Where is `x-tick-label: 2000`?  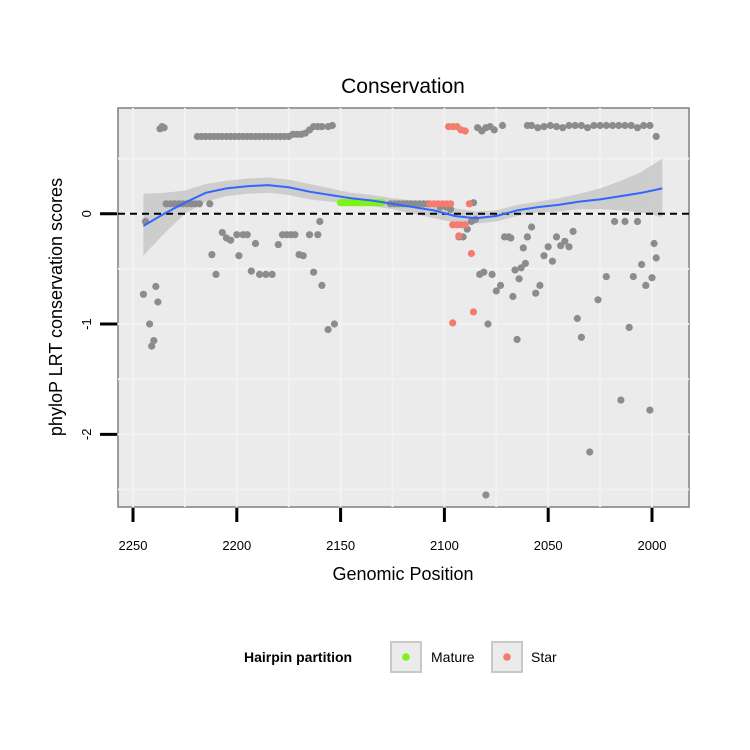 x-tick-label: 2000 is located at coordinates (652, 545).